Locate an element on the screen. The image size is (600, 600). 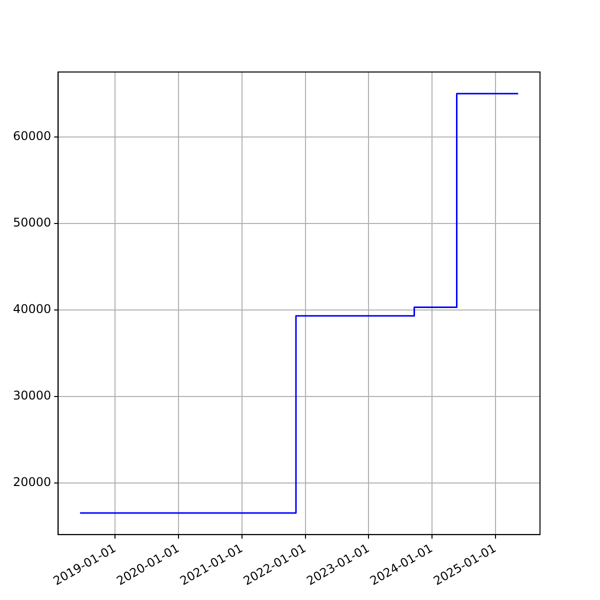
y-tick-label: 60000 is located at coordinates (32, 135).